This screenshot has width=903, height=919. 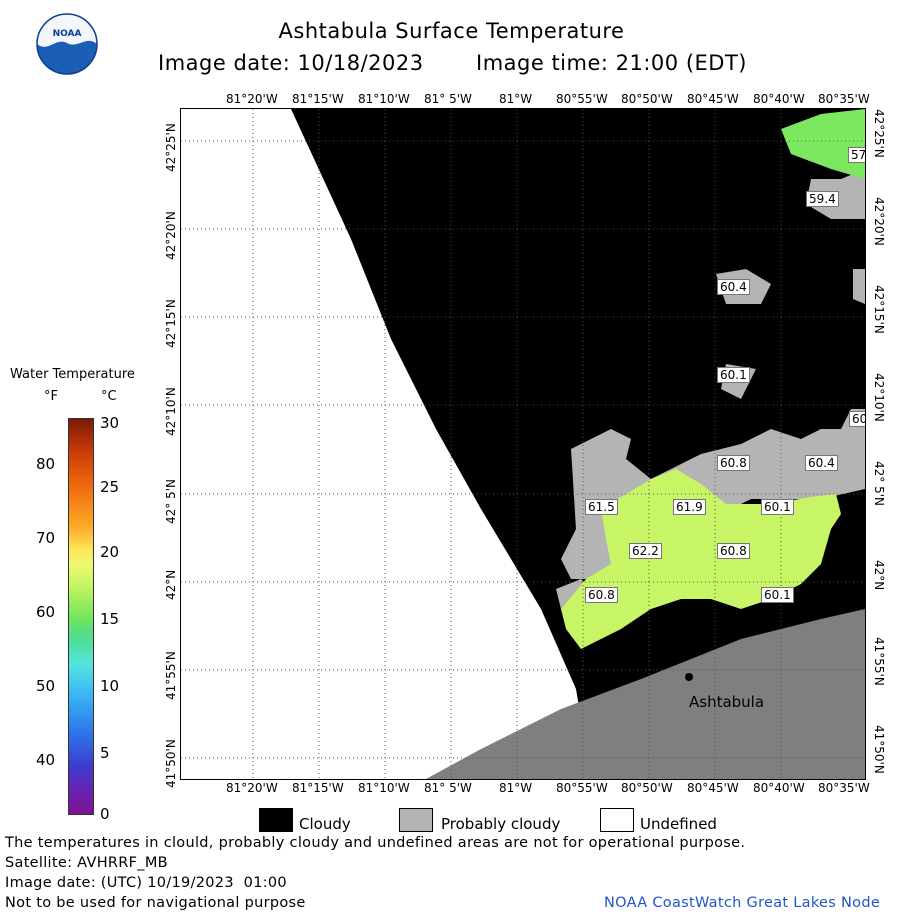 What do you see at coordinates (155, 903) in the screenshot?
I see `footer-nav-note: Not to be used for navigational purpose` at bounding box center [155, 903].